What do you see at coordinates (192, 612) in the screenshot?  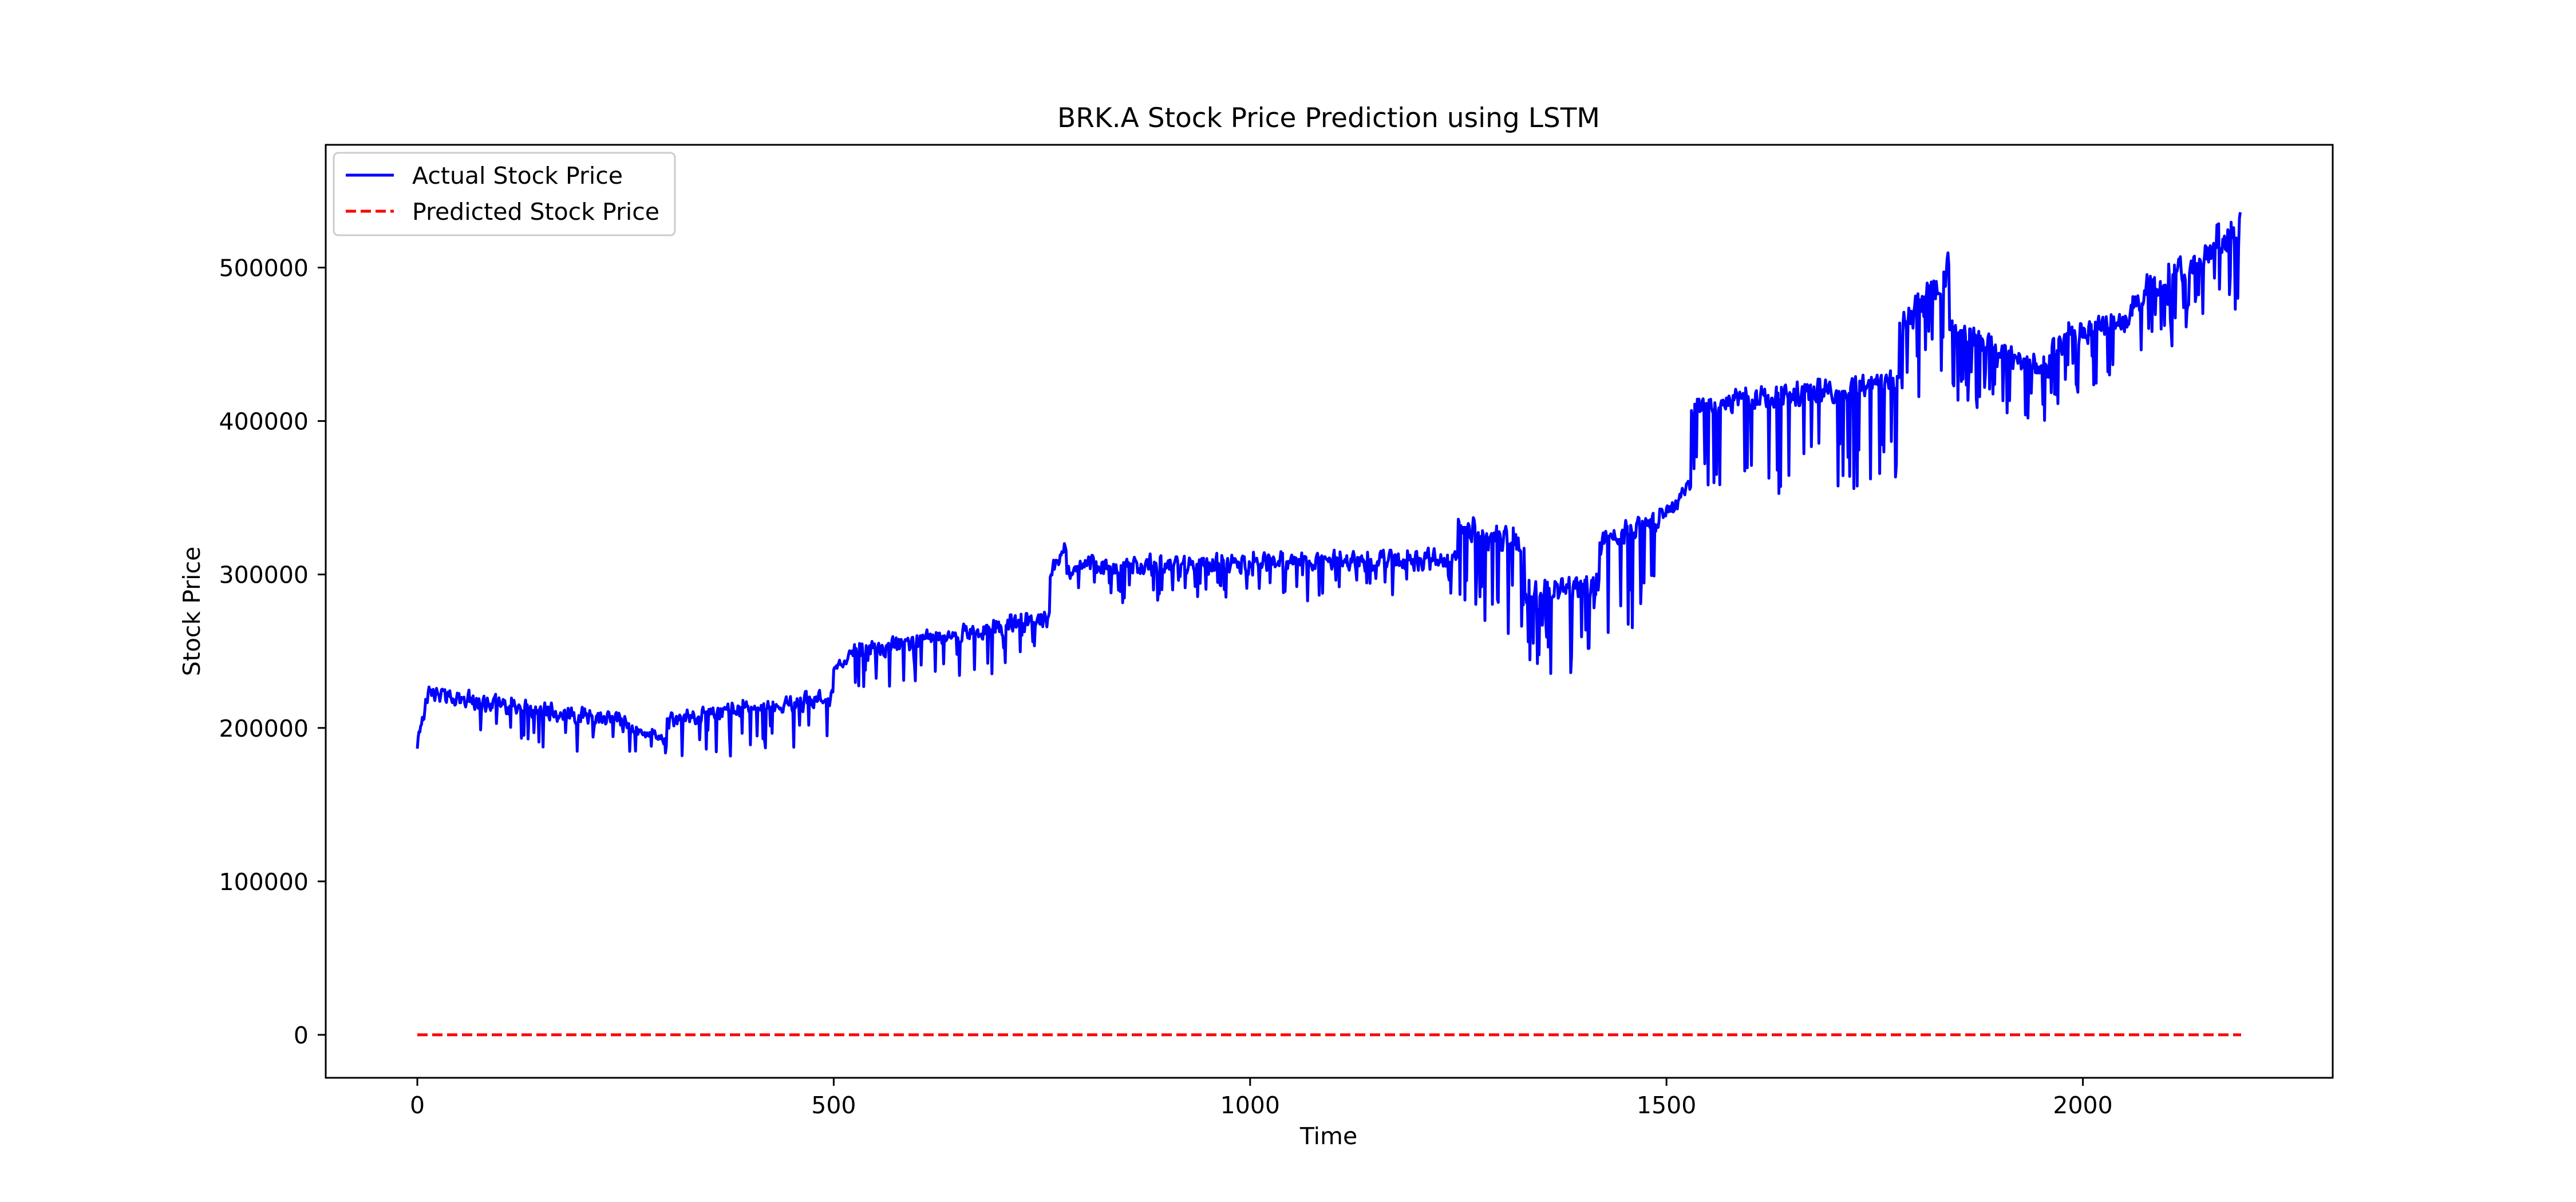 I see `y-axis-label: Stock Price` at bounding box center [192, 612].